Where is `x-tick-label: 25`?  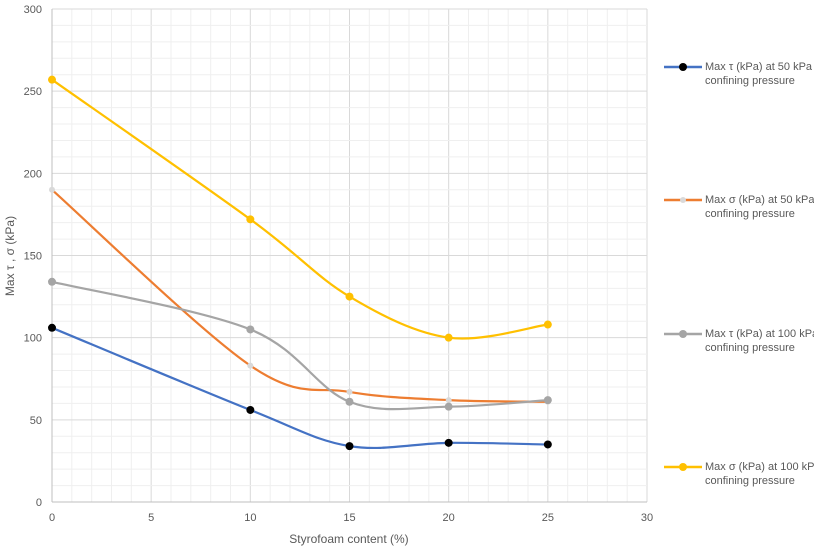 x-tick-label: 25 is located at coordinates (548, 518).